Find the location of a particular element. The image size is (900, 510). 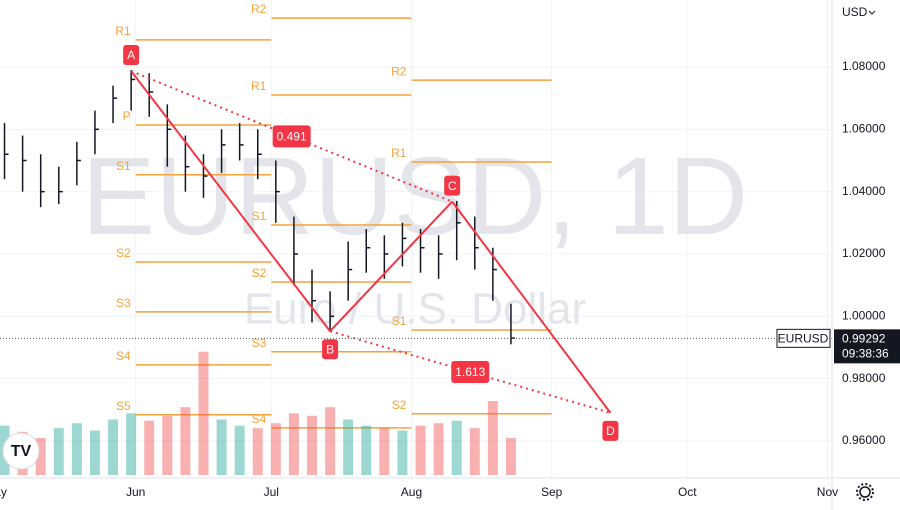

x-tick-label: Nov is located at coordinates (827, 492).